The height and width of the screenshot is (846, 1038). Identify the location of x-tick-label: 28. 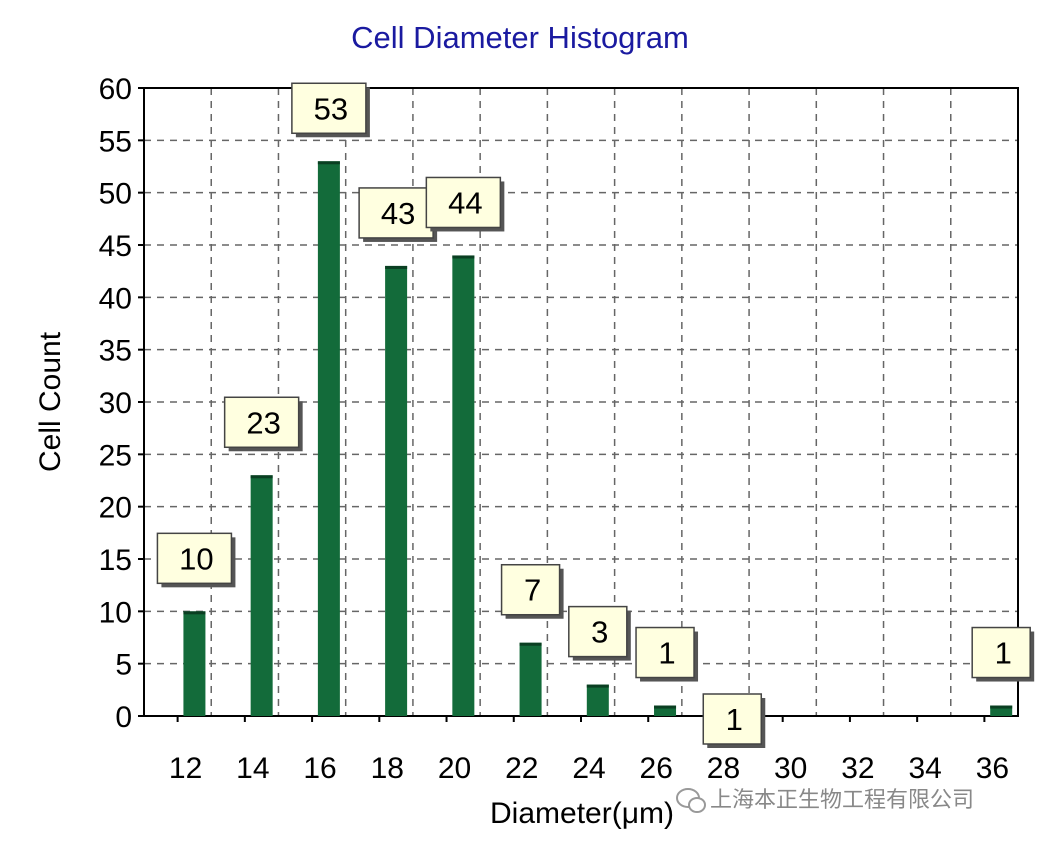
(723, 768).